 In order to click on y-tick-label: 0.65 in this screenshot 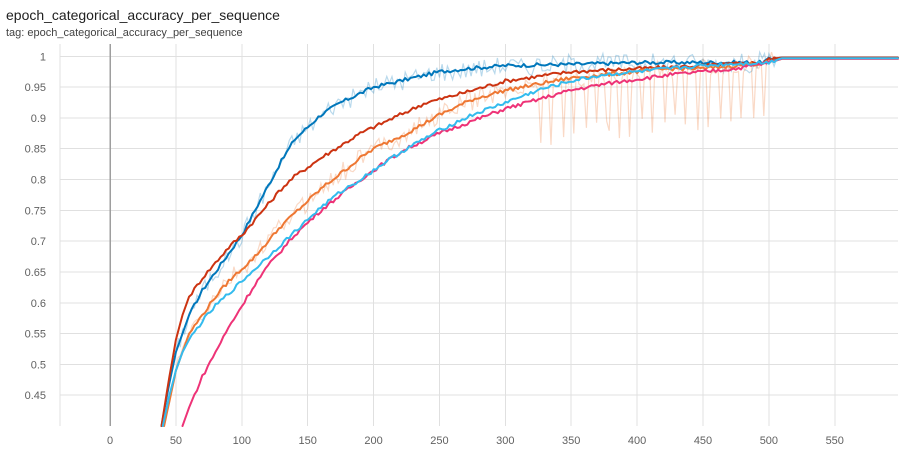, I will do `click(35, 273)`.